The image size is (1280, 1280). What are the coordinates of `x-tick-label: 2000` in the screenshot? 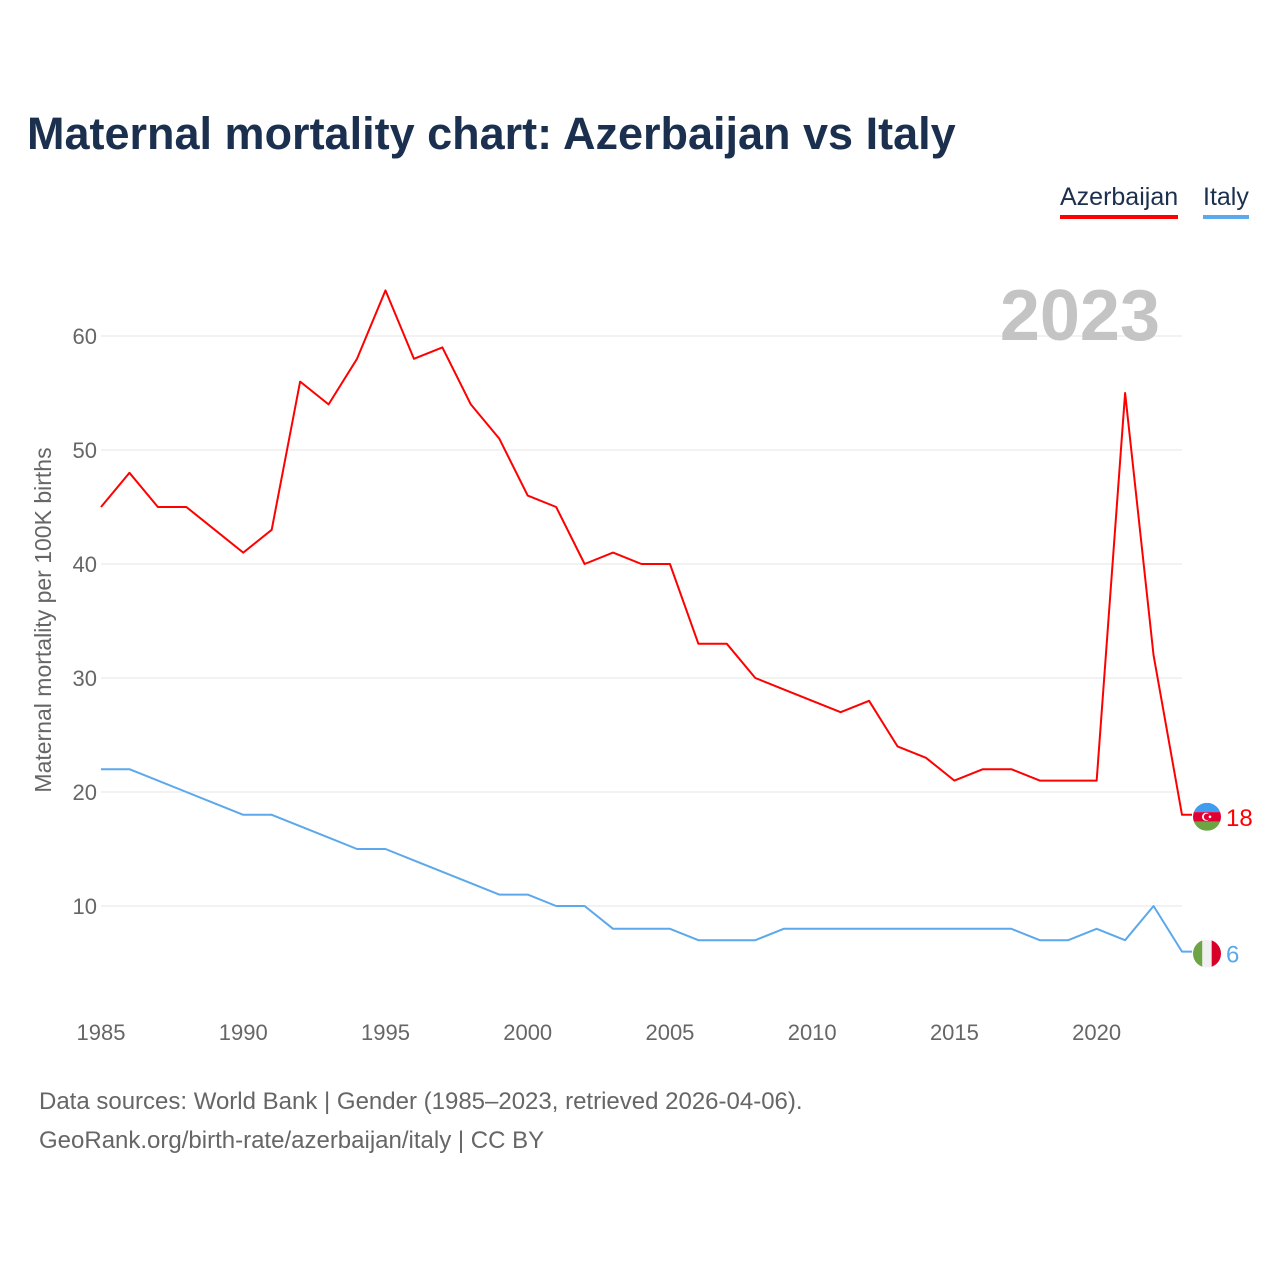 It's located at (527, 1032).